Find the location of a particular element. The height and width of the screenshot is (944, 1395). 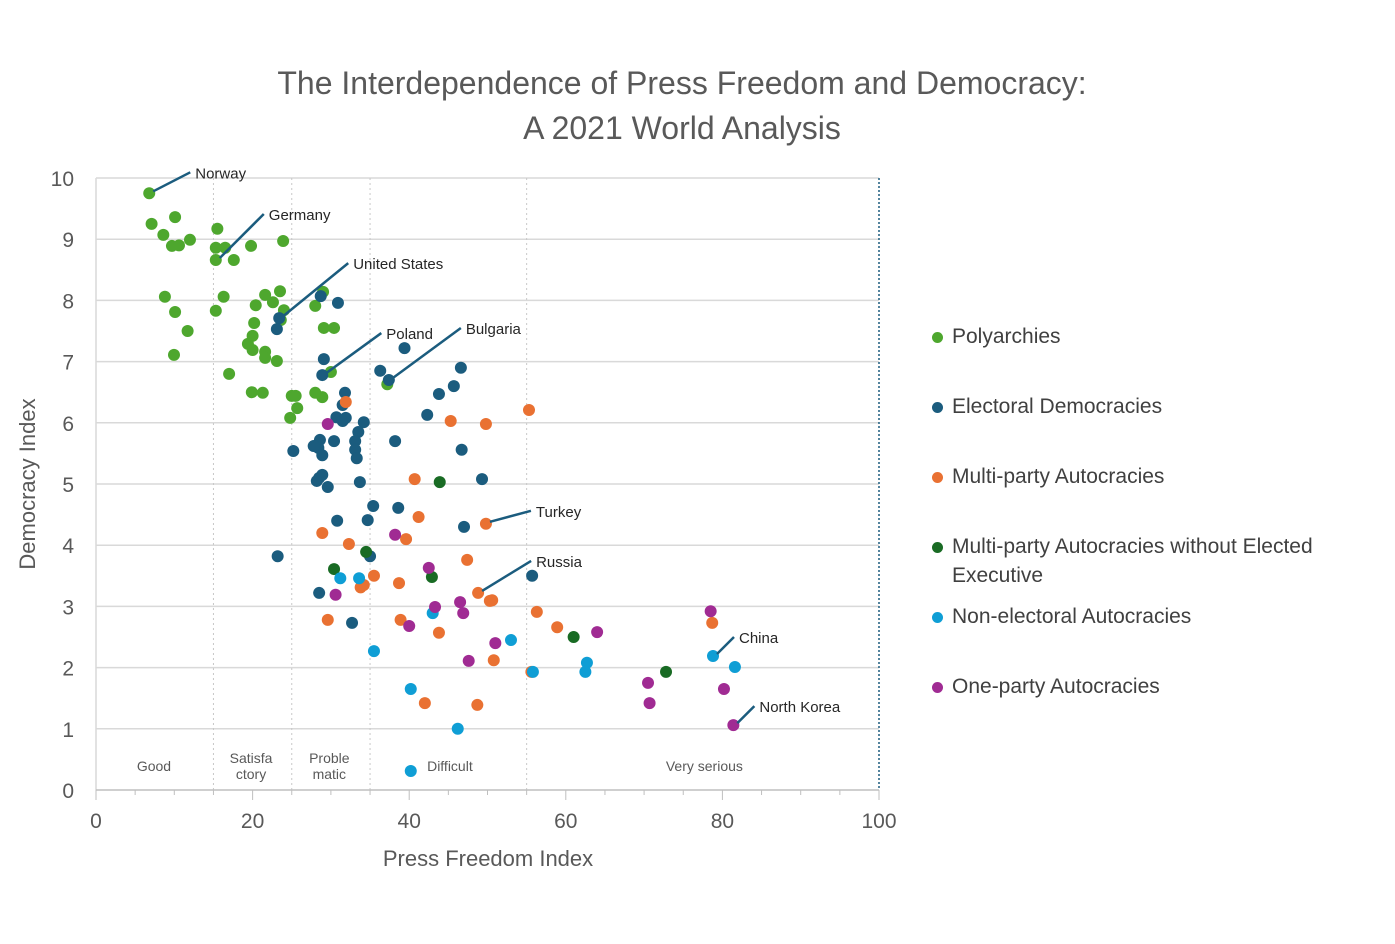

annotation-label: Russia is located at coordinates (559, 562).